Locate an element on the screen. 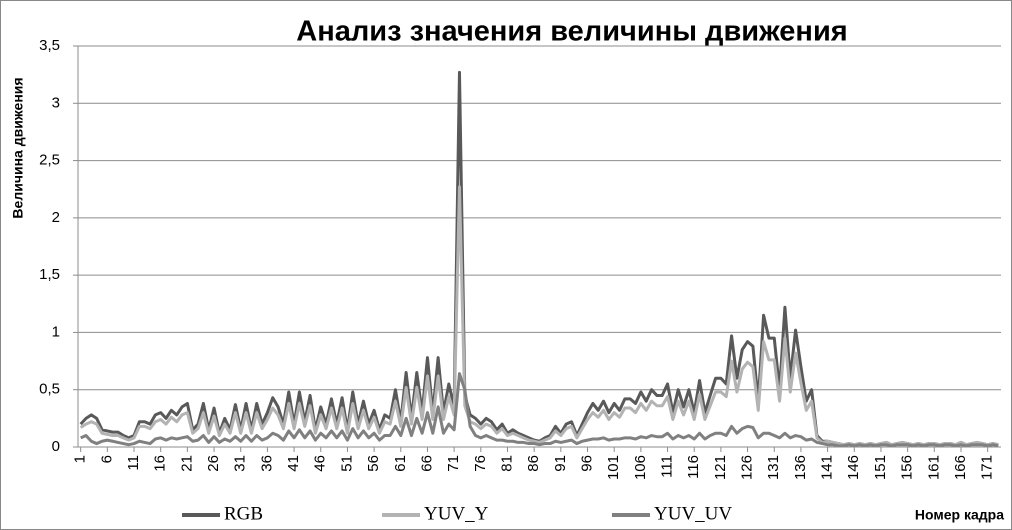  x-tick-label: 61 is located at coordinates (400, 463).